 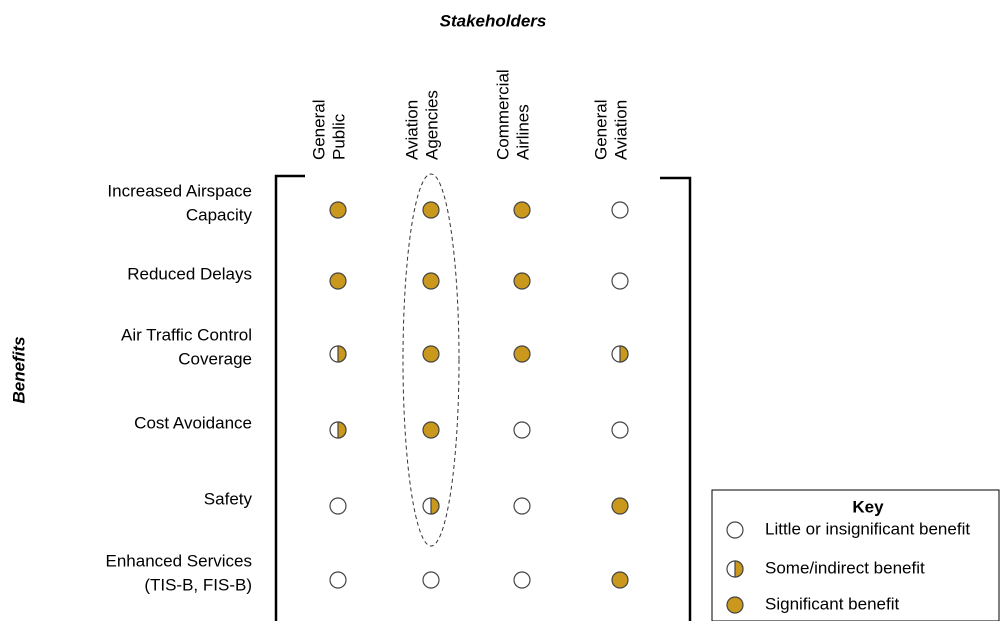 I want to click on left-bracket, so click(x=289, y=397).